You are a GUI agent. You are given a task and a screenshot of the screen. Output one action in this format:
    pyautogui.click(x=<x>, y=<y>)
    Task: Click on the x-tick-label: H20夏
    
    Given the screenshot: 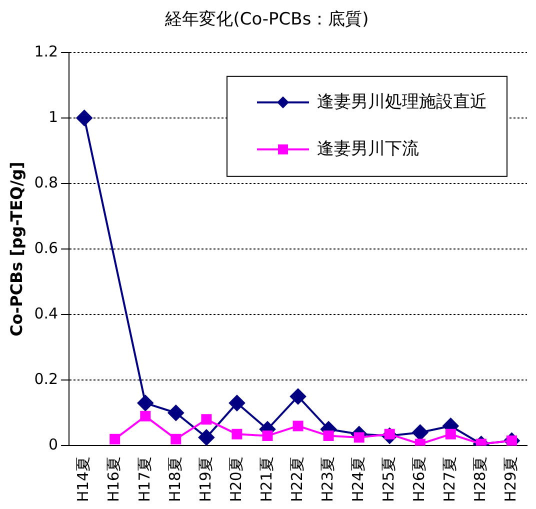 What is the action you would take?
    pyautogui.click(x=235, y=479)
    